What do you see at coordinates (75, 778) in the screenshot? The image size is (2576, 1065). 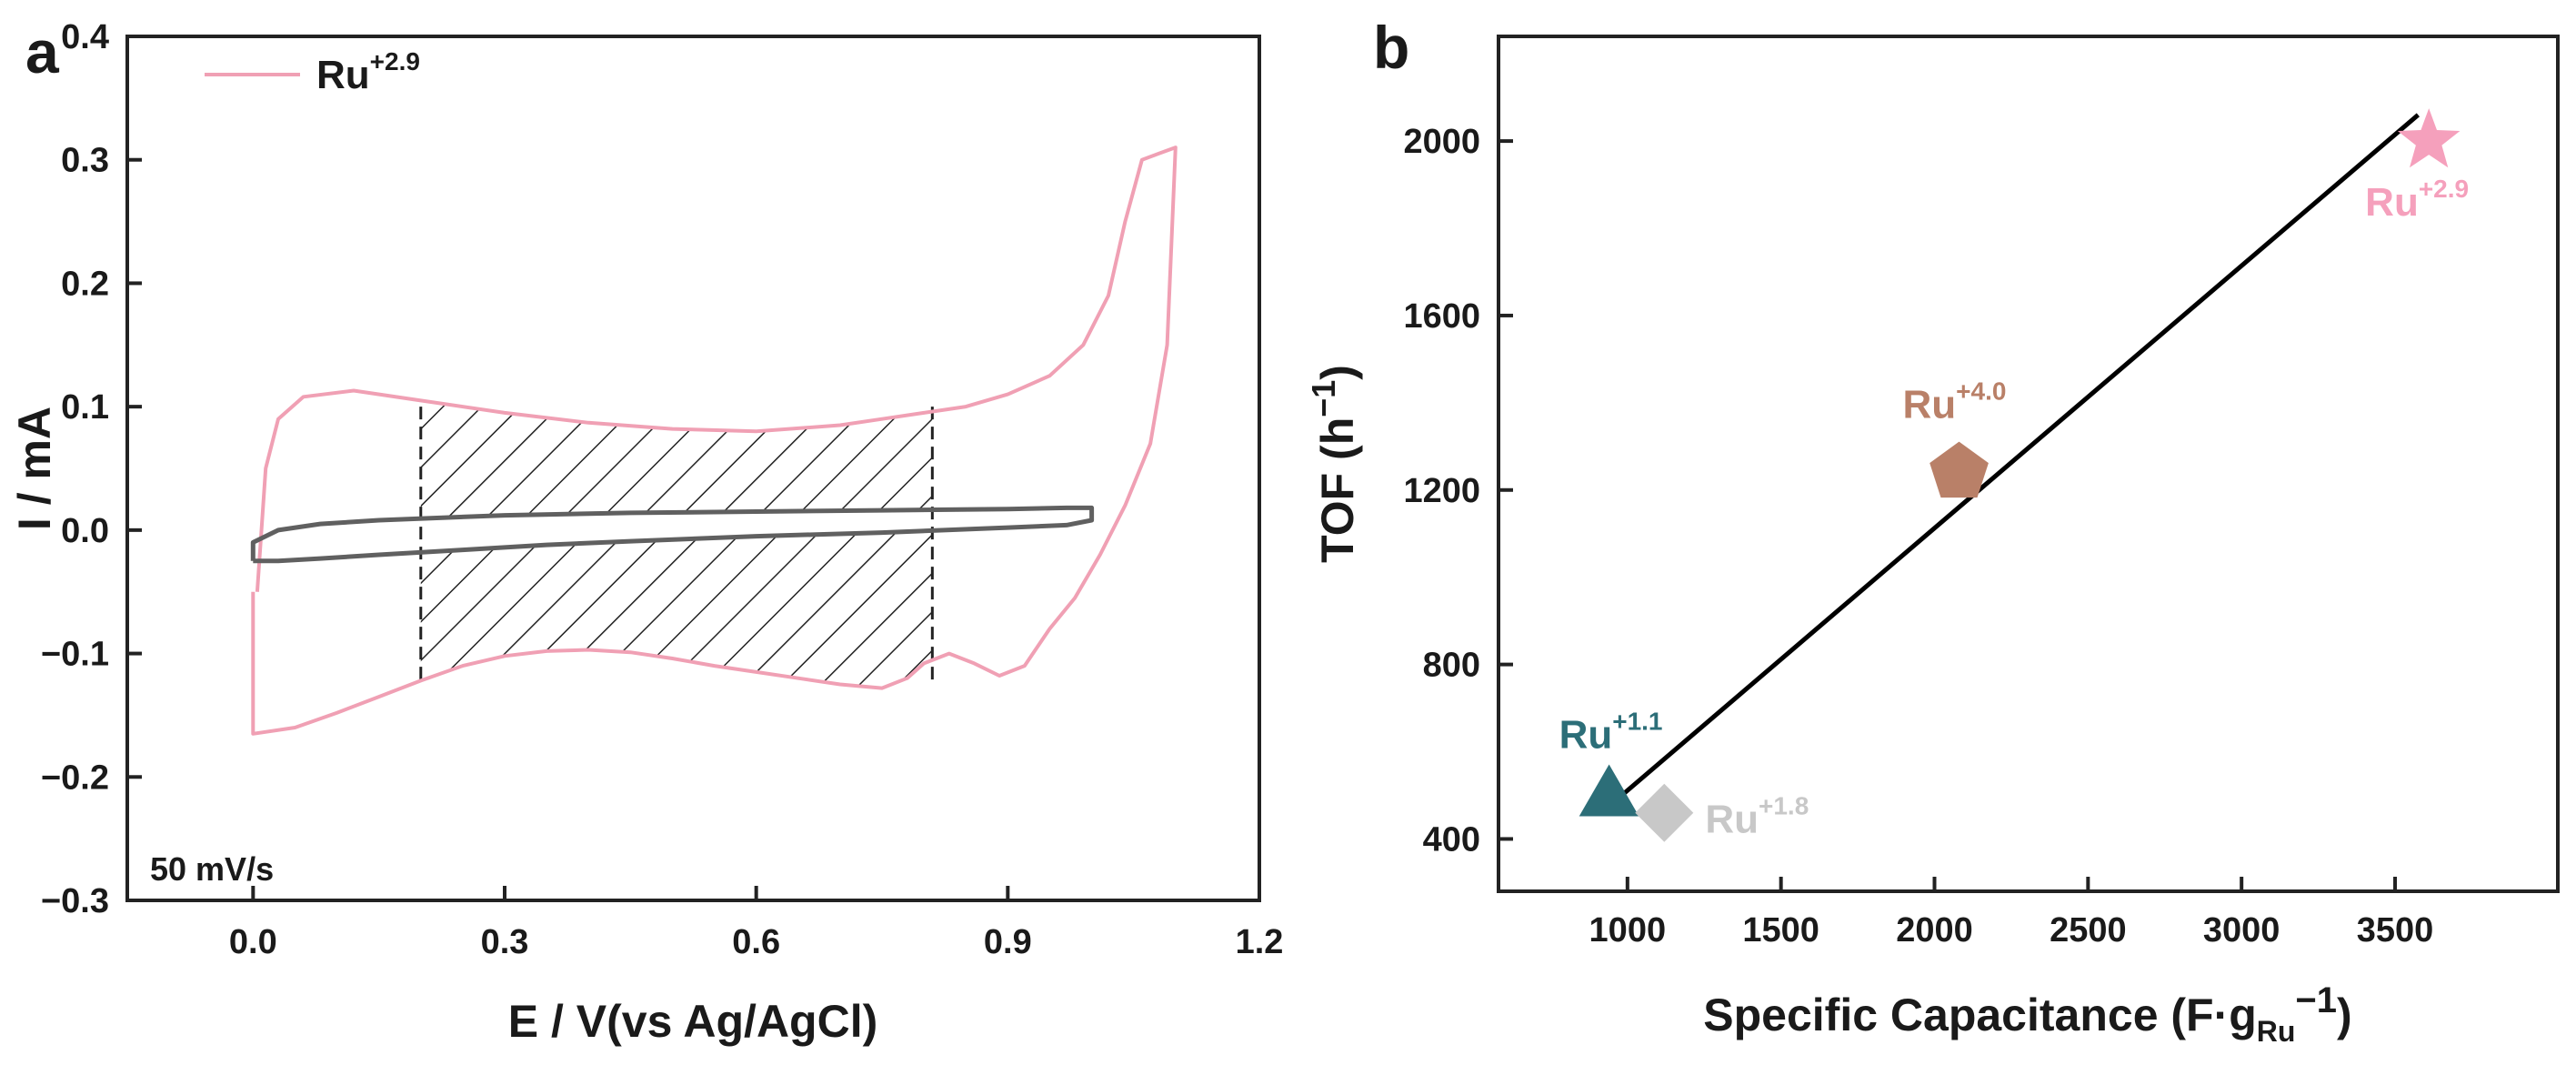 I see `y-tick-label: −0.2` at bounding box center [75, 778].